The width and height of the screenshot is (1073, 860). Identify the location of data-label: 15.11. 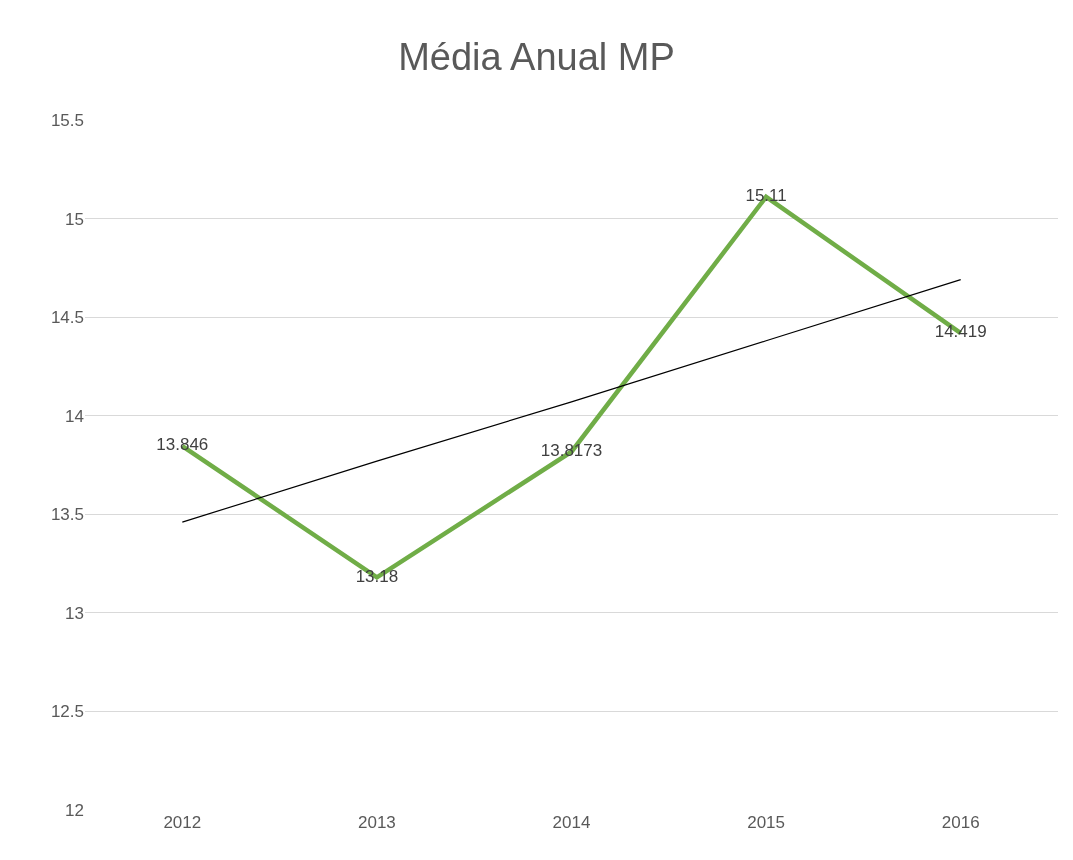
(766, 196).